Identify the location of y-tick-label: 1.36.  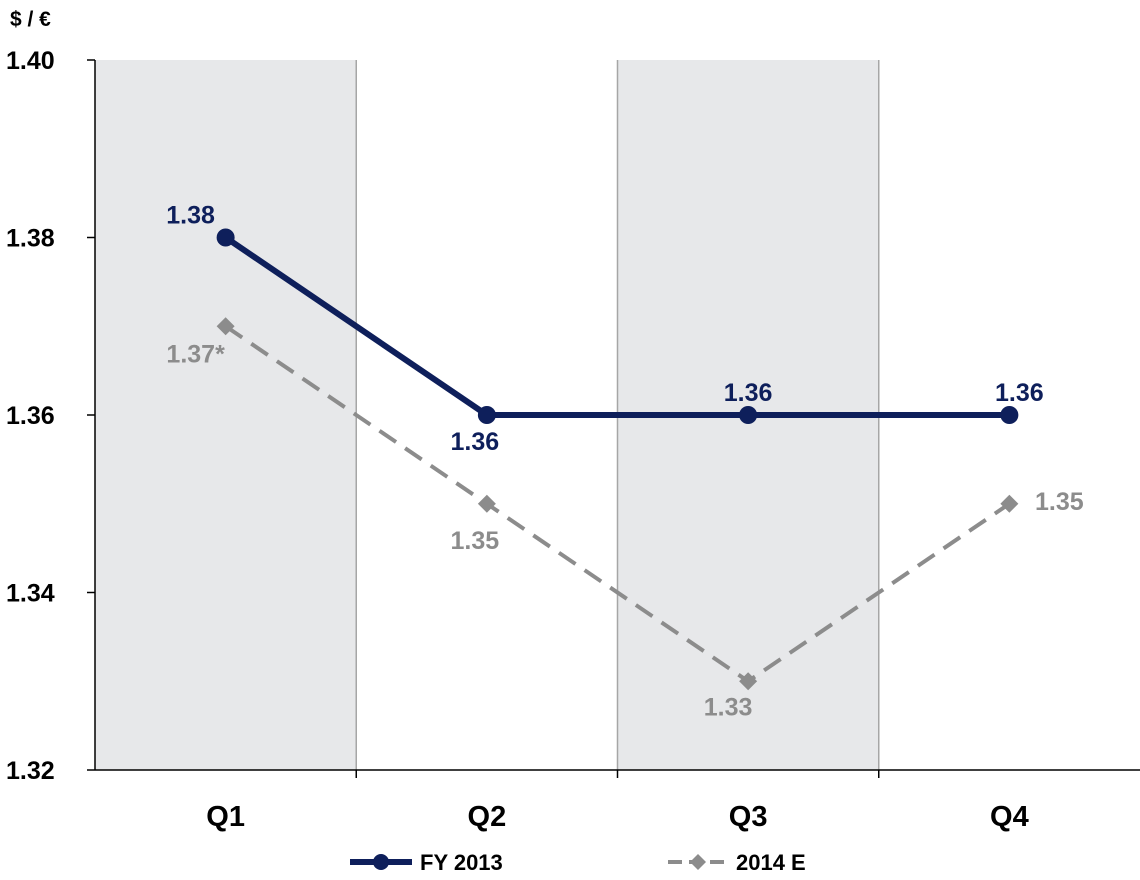
(30, 416).